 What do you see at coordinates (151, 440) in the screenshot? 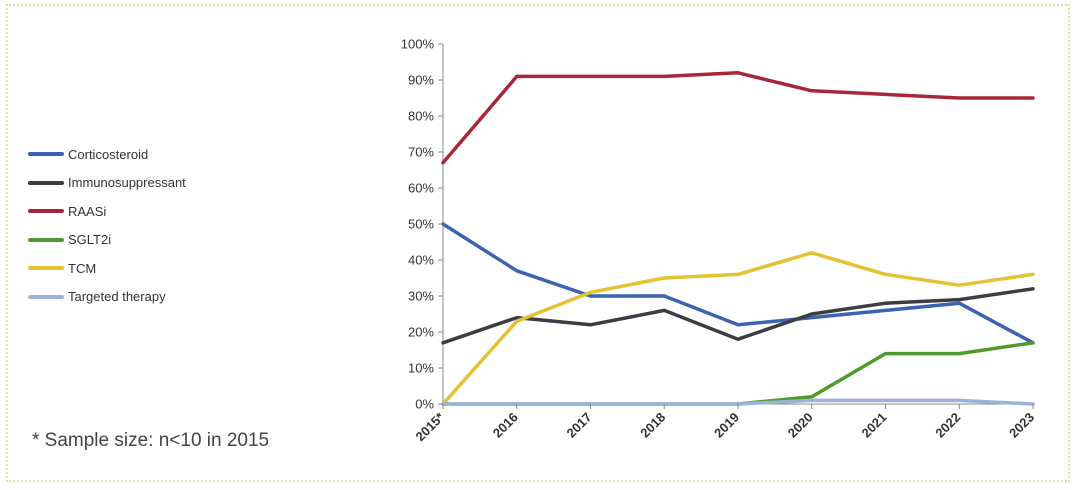
I see `sample-size-note: * Sample size: n<10 in 2015` at bounding box center [151, 440].